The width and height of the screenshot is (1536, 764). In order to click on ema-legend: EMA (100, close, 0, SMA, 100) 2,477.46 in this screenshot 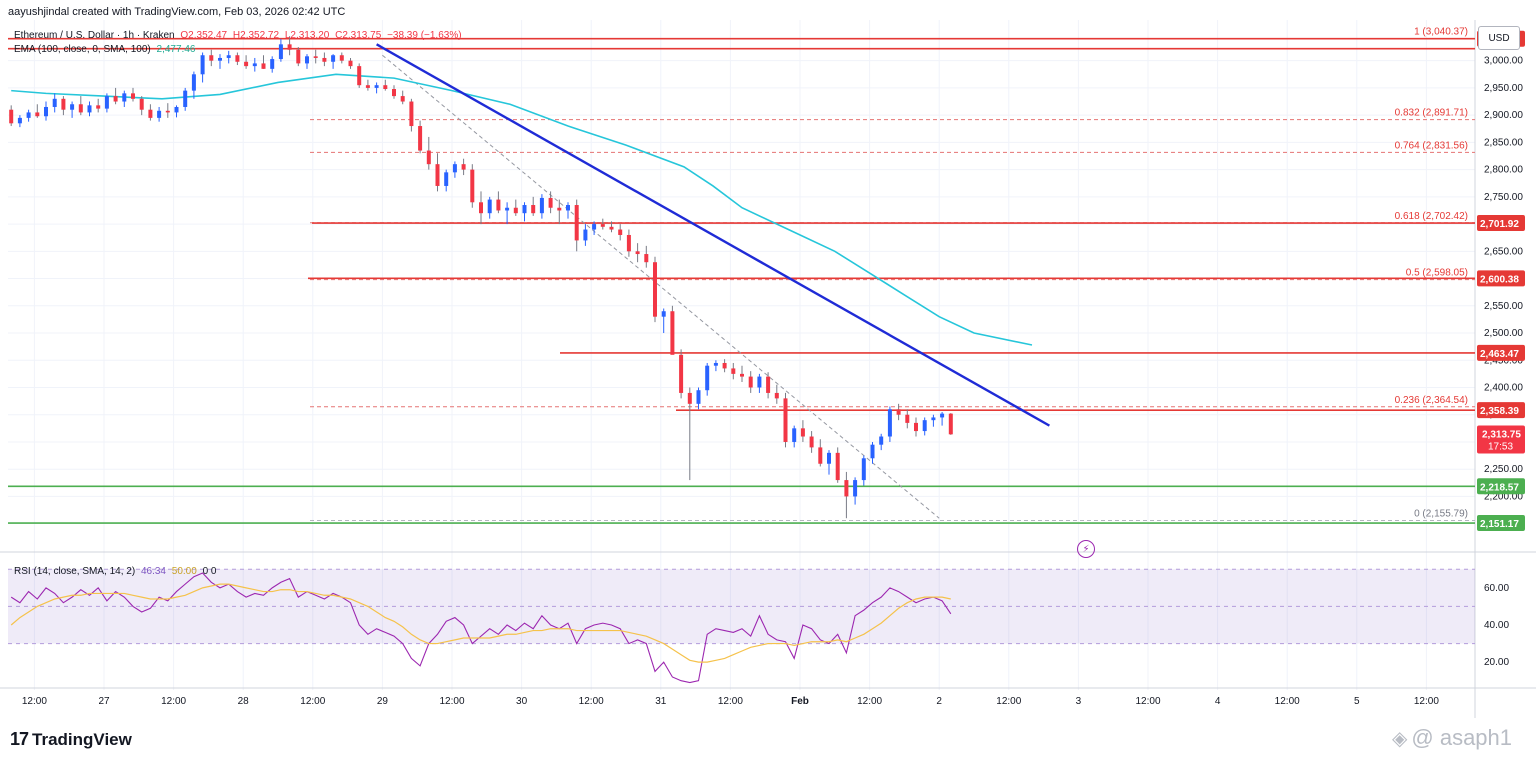, I will do `click(106, 49)`.